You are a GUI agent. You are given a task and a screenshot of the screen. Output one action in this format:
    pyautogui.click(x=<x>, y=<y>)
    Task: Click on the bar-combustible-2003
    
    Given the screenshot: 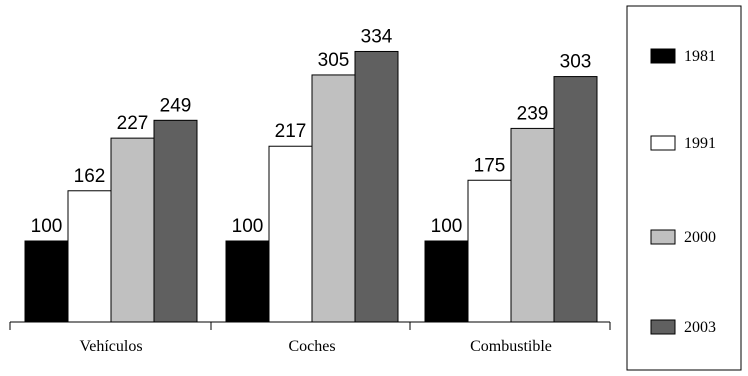 What is the action you would take?
    pyautogui.click(x=575, y=199)
    